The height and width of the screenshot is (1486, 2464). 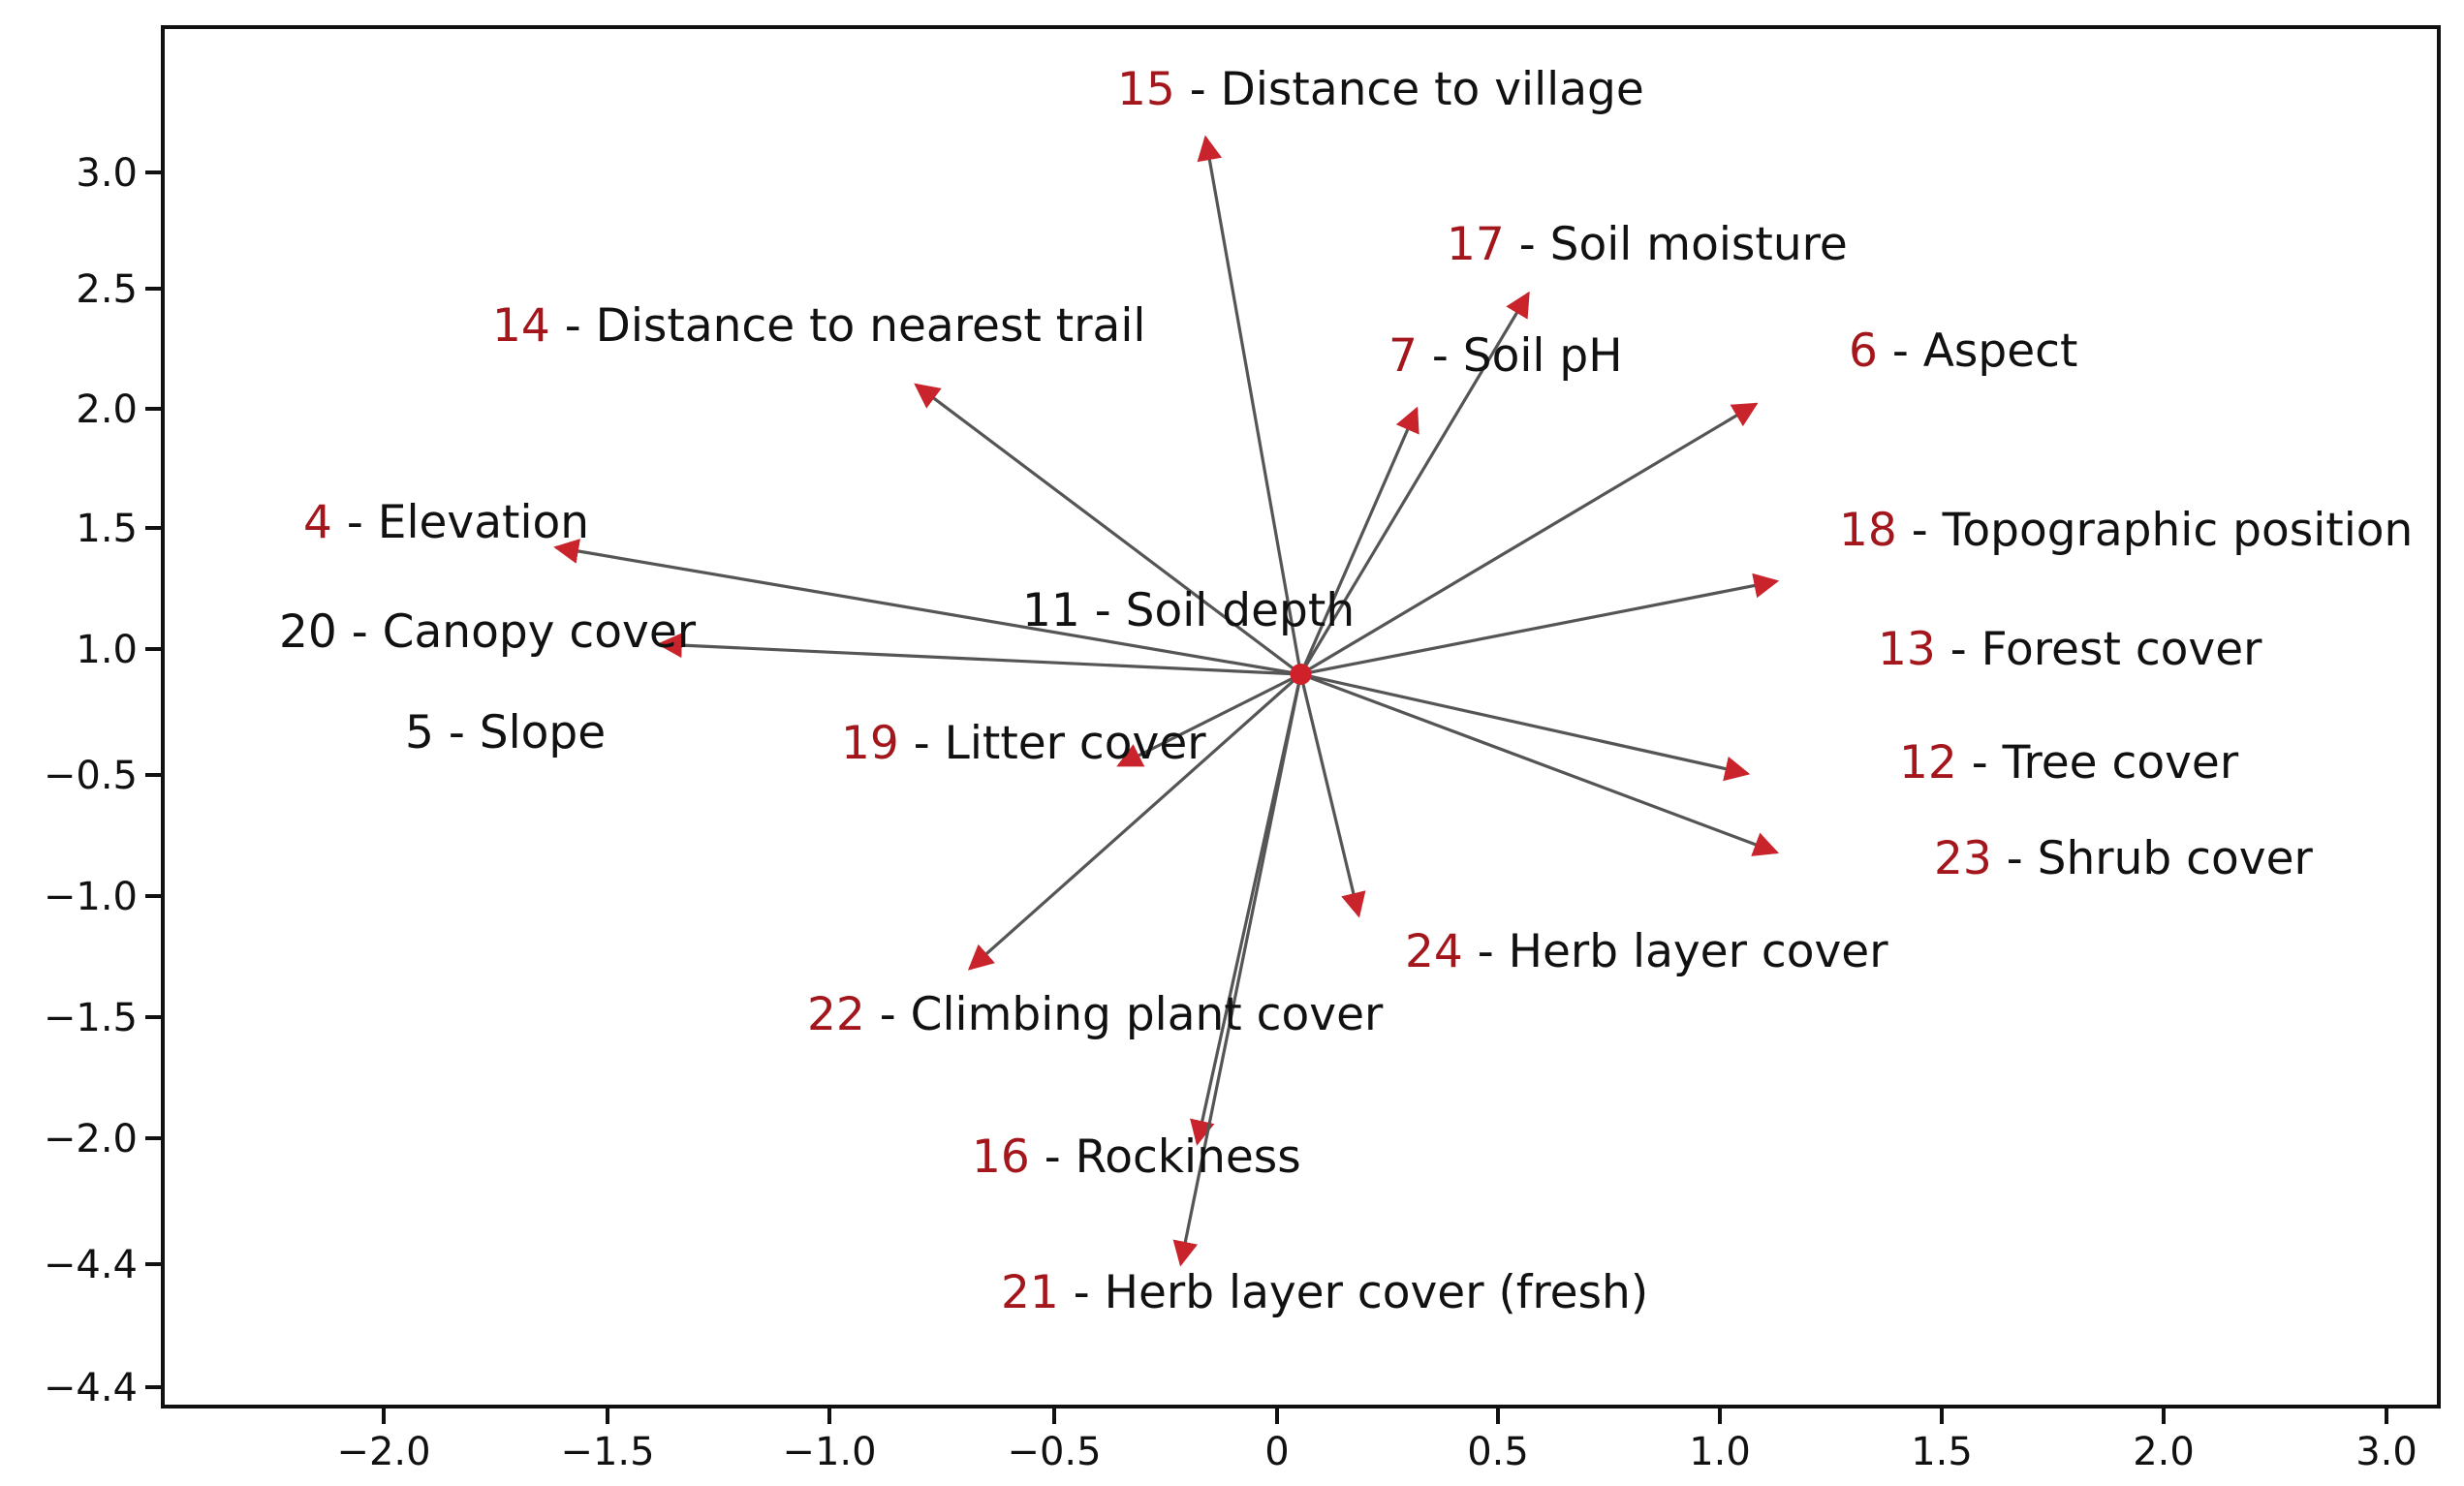 I want to click on x-tick-label: −1.0, so click(x=829, y=1452).